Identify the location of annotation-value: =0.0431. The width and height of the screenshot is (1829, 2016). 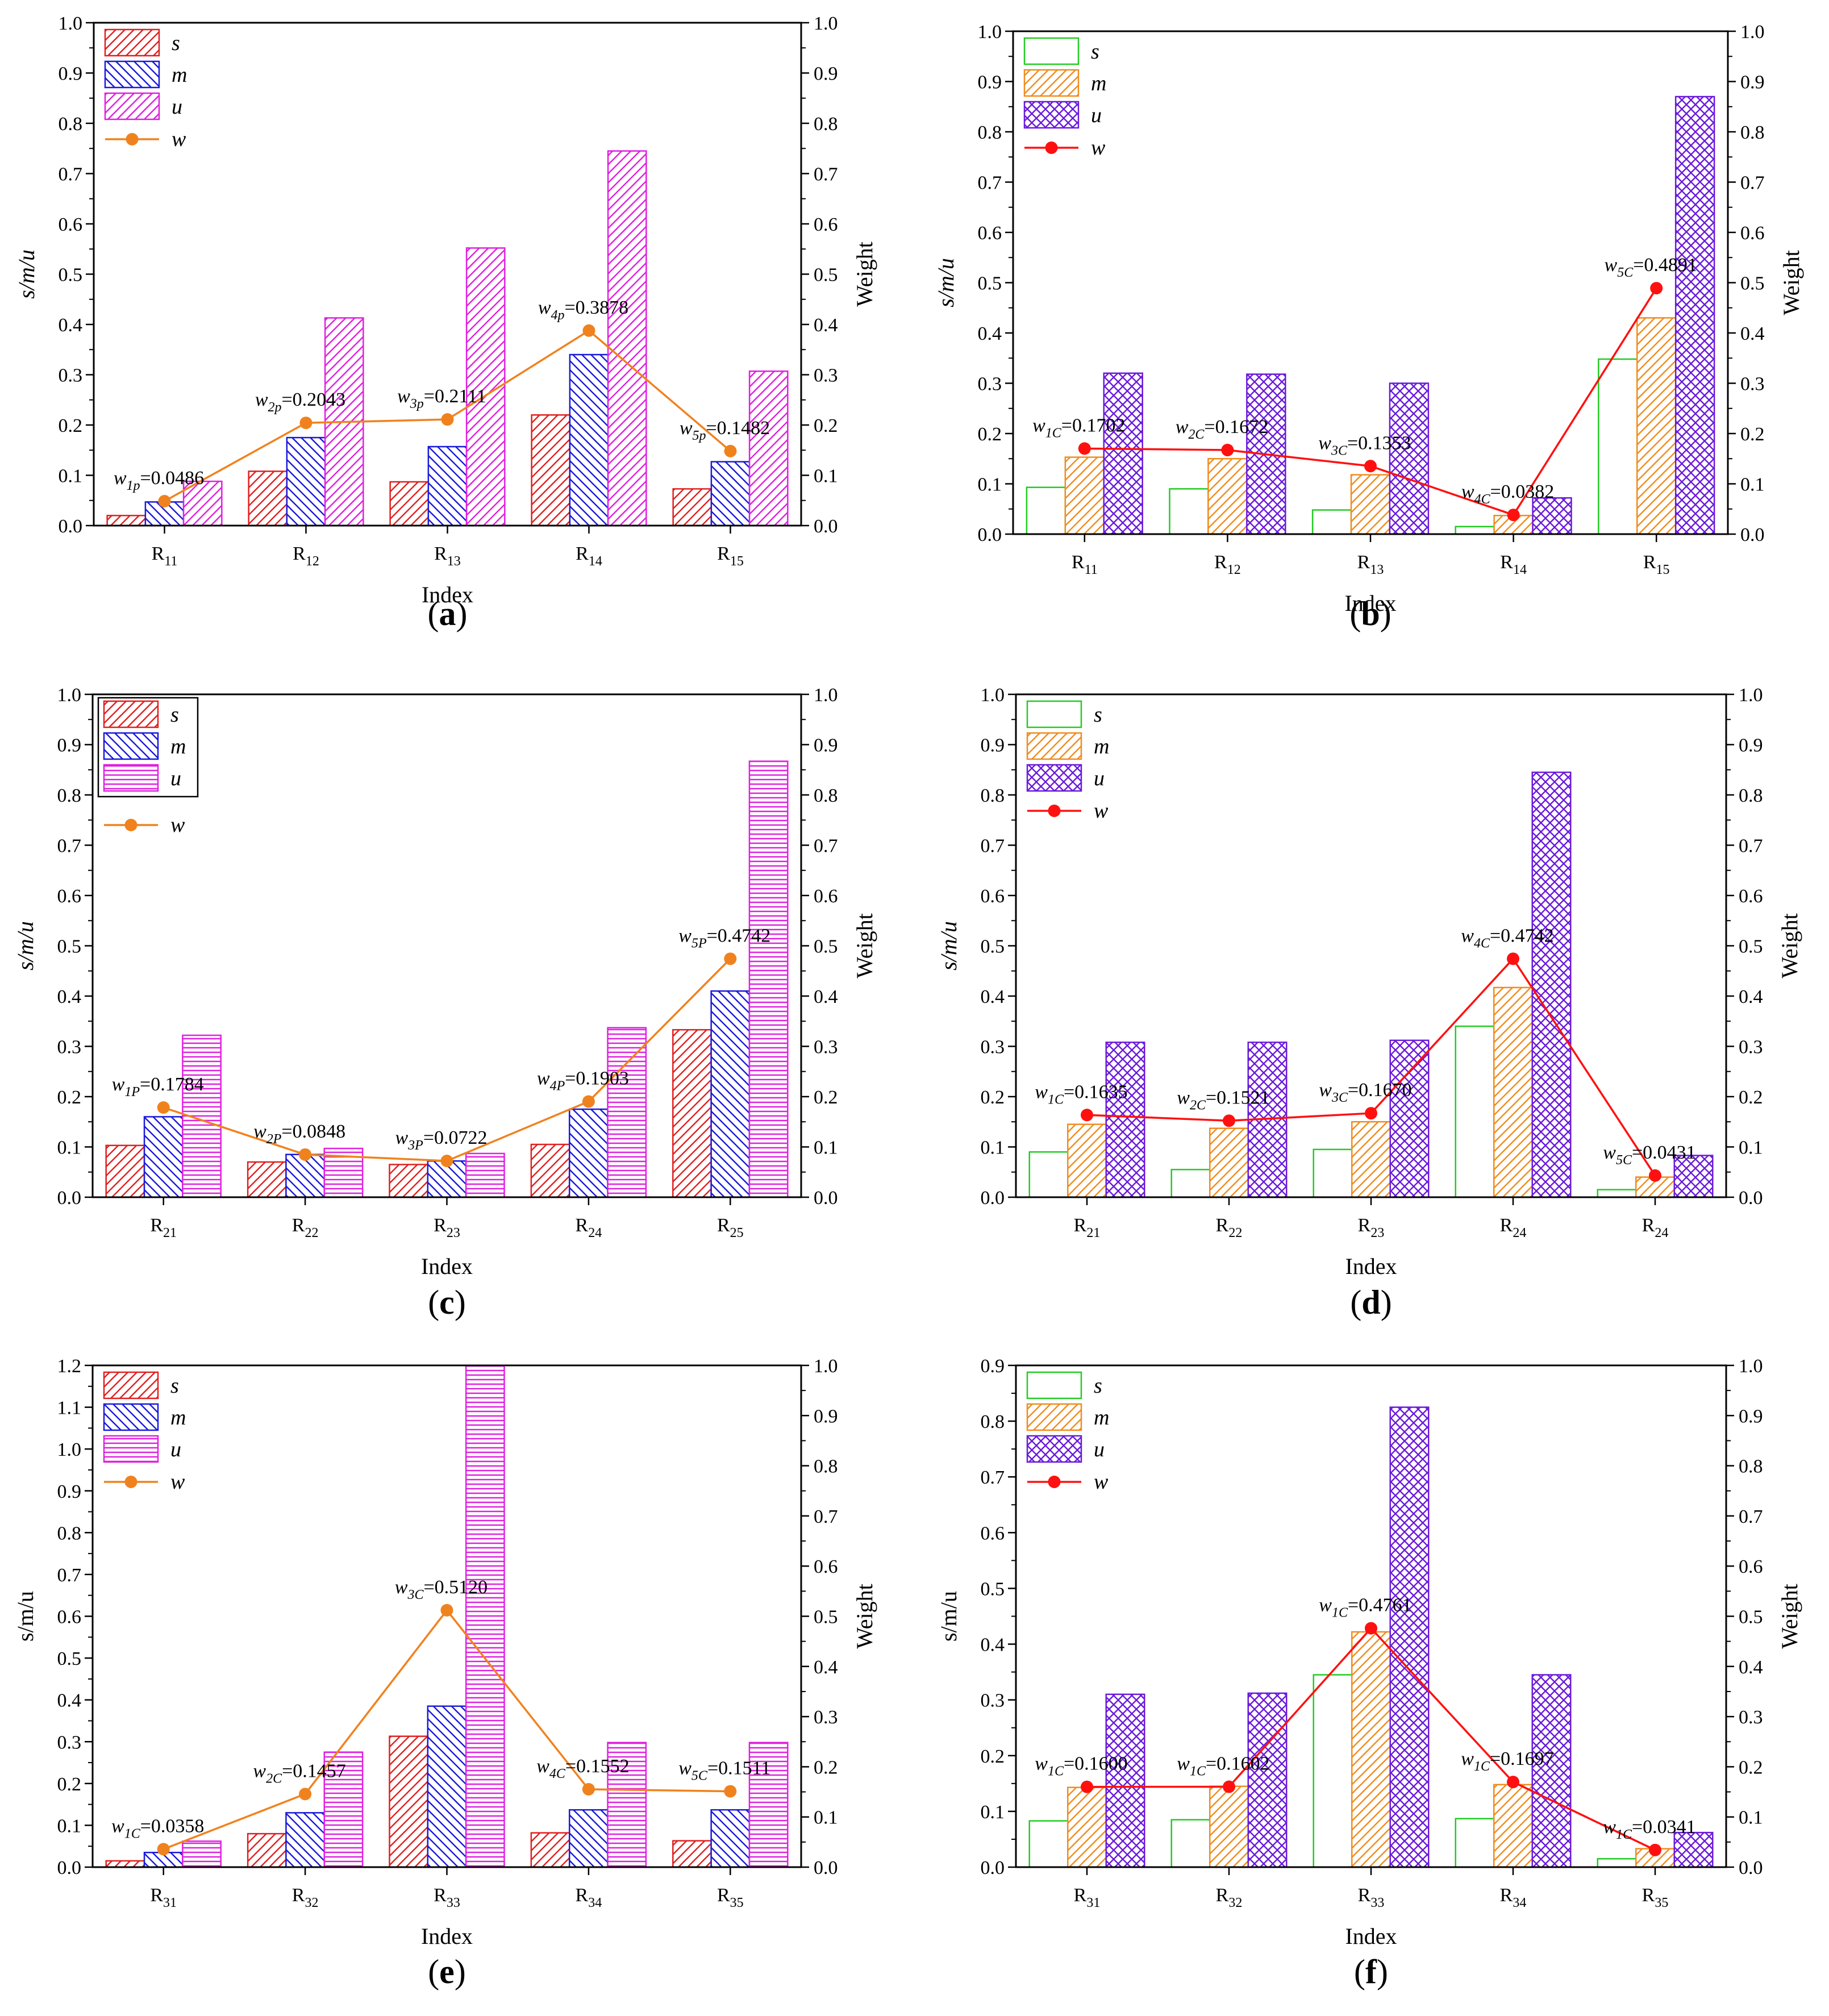
(1664, 1152).